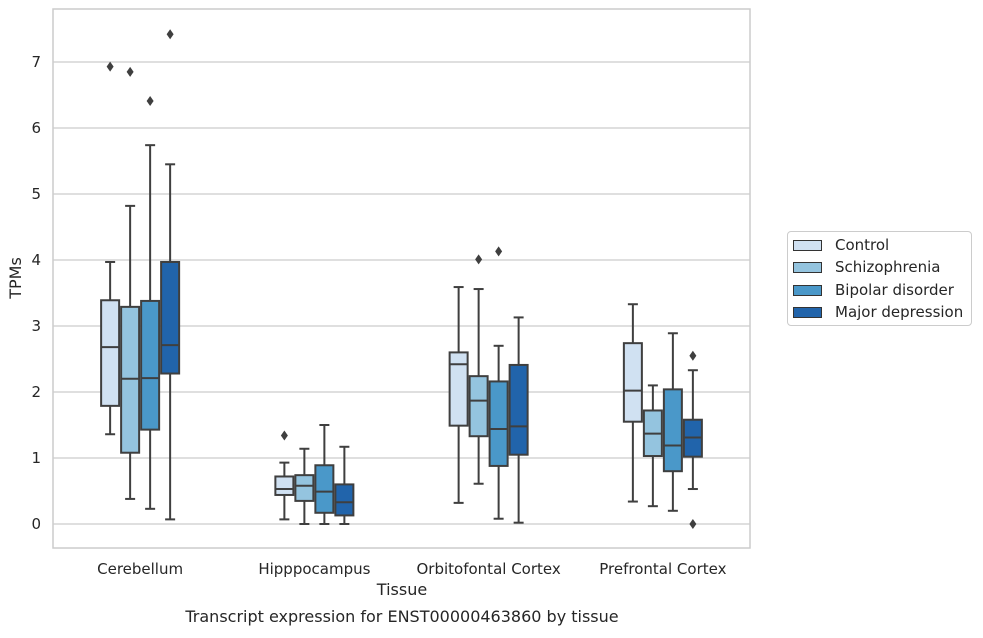  What do you see at coordinates (140, 569) in the screenshot?
I see `x-tick-label: Cerebellum` at bounding box center [140, 569].